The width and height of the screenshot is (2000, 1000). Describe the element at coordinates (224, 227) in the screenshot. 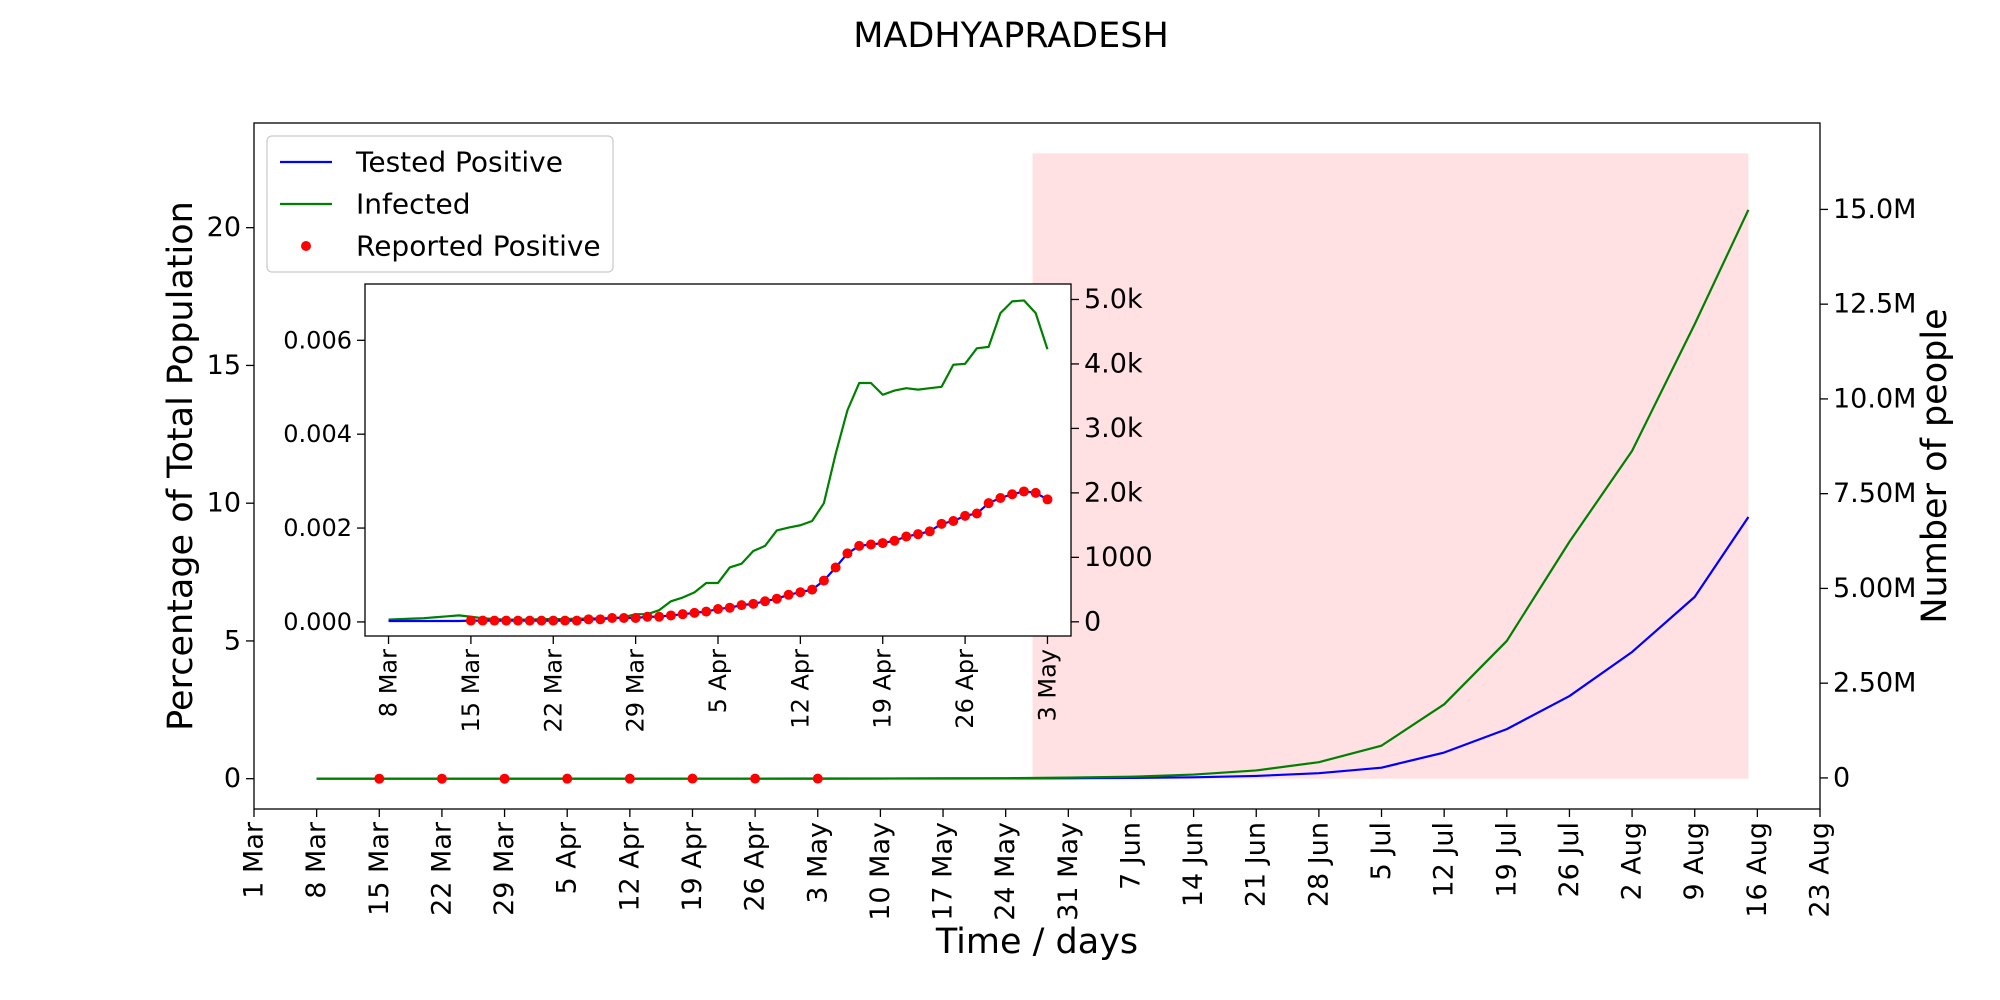

I see `y-tick-label: 20` at that location.